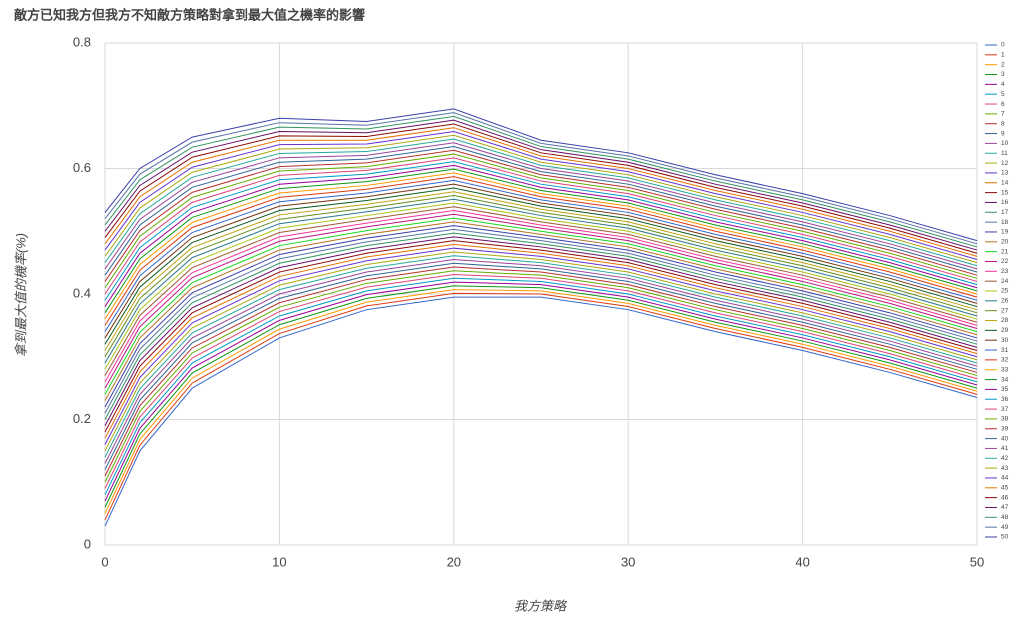 This screenshot has width=1024, height=626. I want to click on legend-label: 38, so click(1005, 419).